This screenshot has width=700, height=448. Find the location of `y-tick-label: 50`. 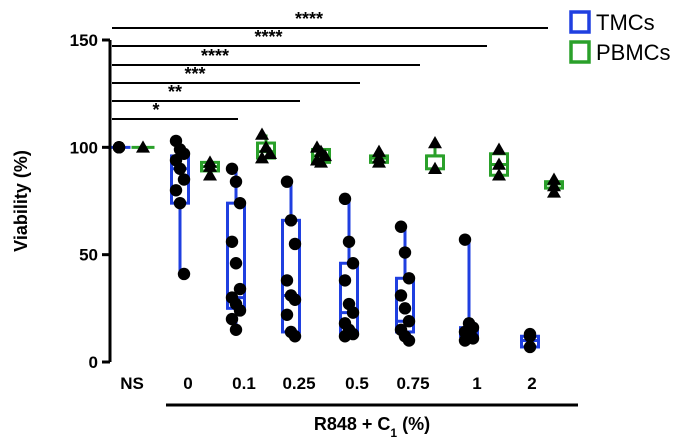

y-tick-label: 50 is located at coordinates (88, 255).